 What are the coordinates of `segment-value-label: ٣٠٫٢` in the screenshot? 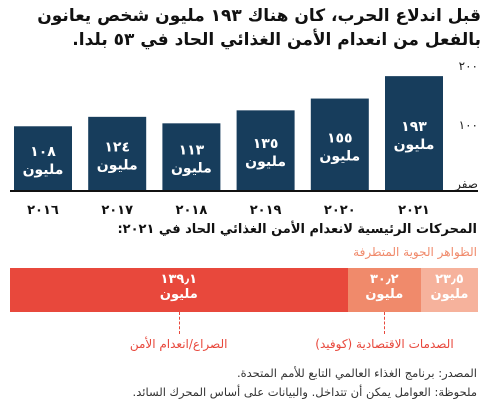 It's located at (384, 279).